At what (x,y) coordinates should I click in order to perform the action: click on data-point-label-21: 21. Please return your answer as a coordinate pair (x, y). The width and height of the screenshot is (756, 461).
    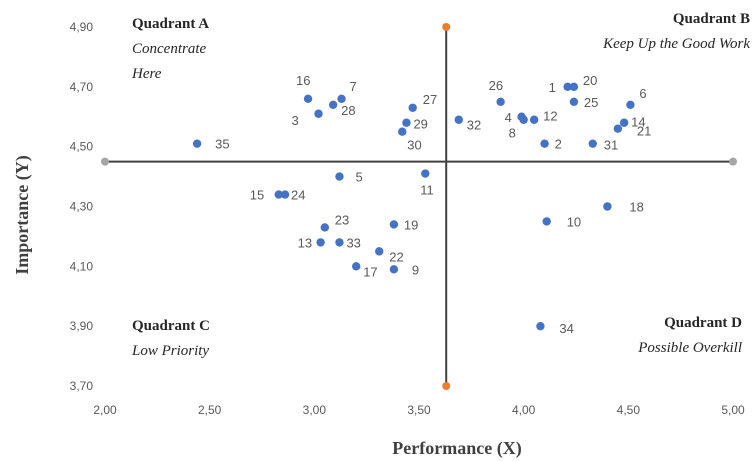
    Looking at the image, I should click on (644, 131).